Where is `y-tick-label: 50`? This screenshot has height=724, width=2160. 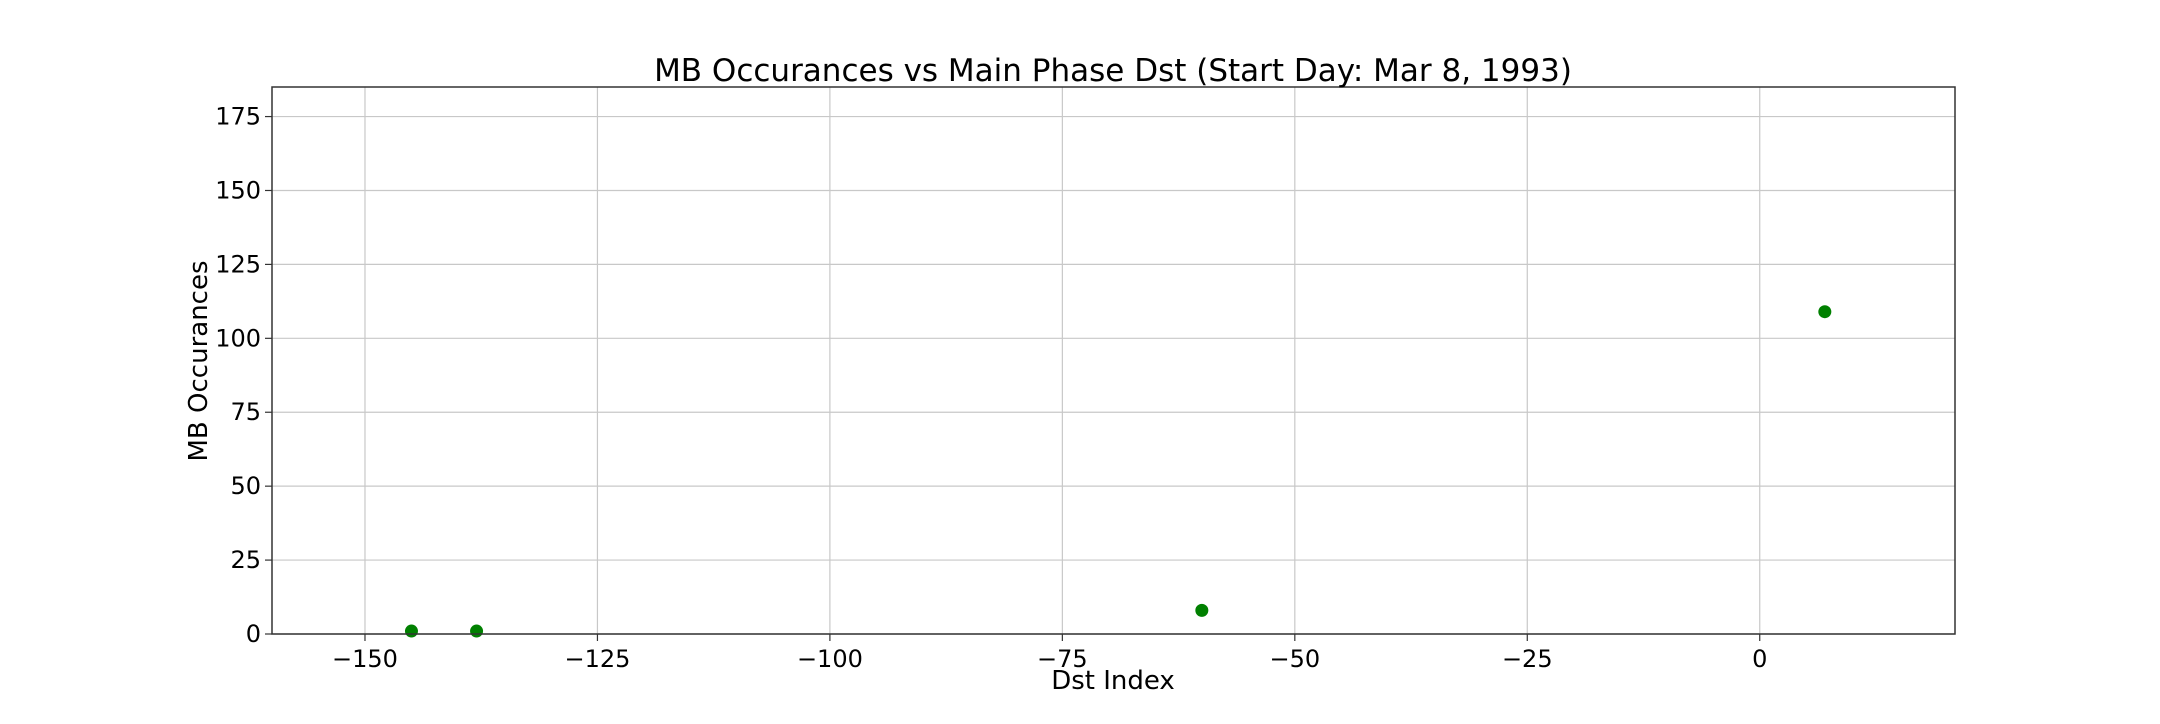 y-tick-label: 50 is located at coordinates (245, 486).